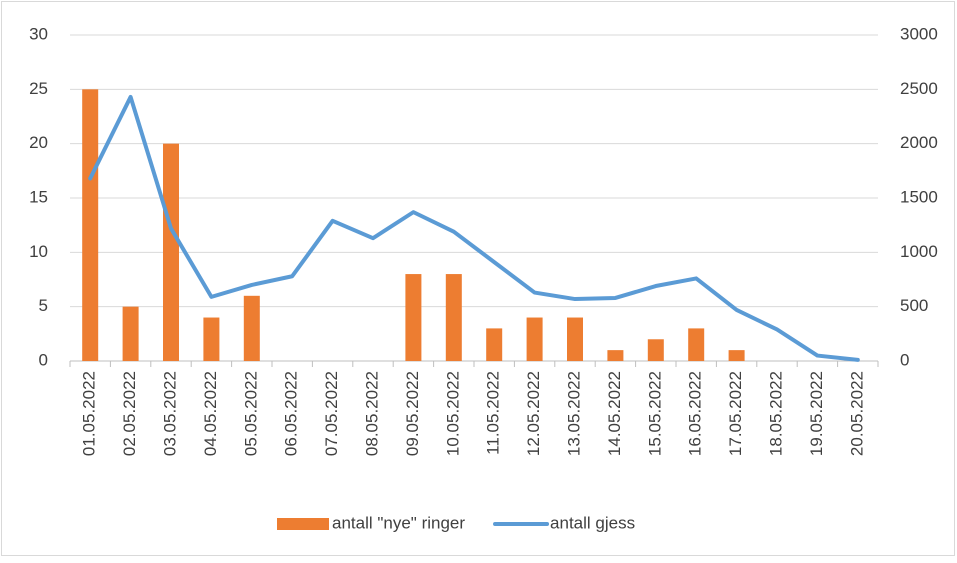 The width and height of the screenshot is (957, 563). I want to click on x-tick-label: 17.05.2022, so click(735, 413).